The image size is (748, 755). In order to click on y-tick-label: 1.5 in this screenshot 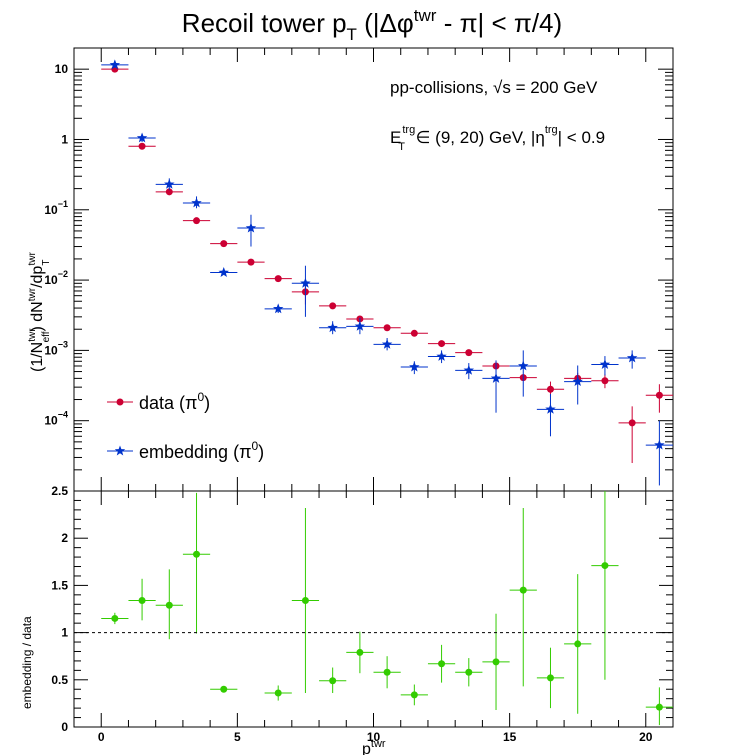, I will do `click(59, 585)`.